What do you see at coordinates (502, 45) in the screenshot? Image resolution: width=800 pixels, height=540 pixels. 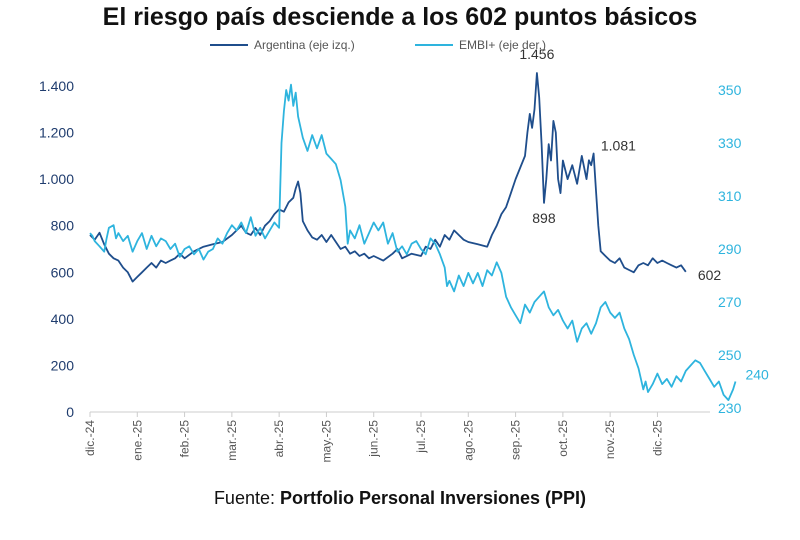 I see `legend-label-1: EMBI+ (eje der.)` at bounding box center [502, 45].